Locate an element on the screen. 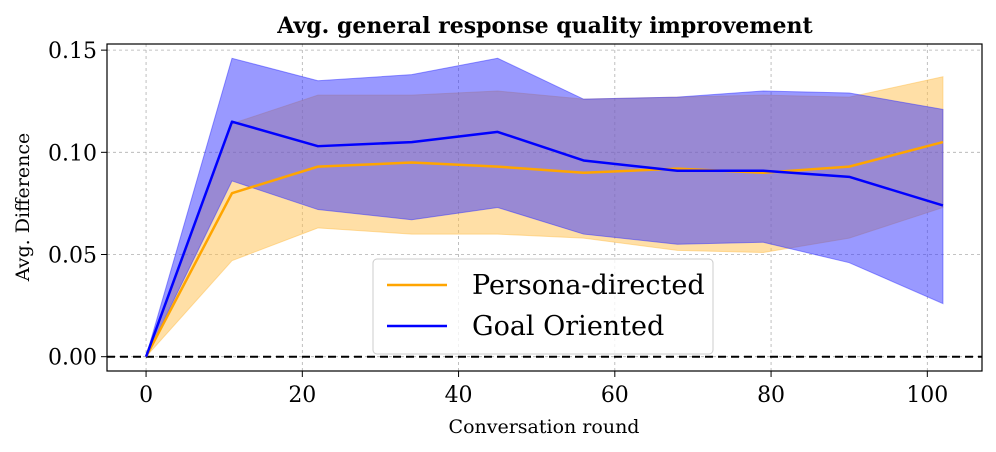 The image size is (996, 452). y-axis-ticks: 0.00 0.05 0.10 0.15 is located at coordinates (77, 205).